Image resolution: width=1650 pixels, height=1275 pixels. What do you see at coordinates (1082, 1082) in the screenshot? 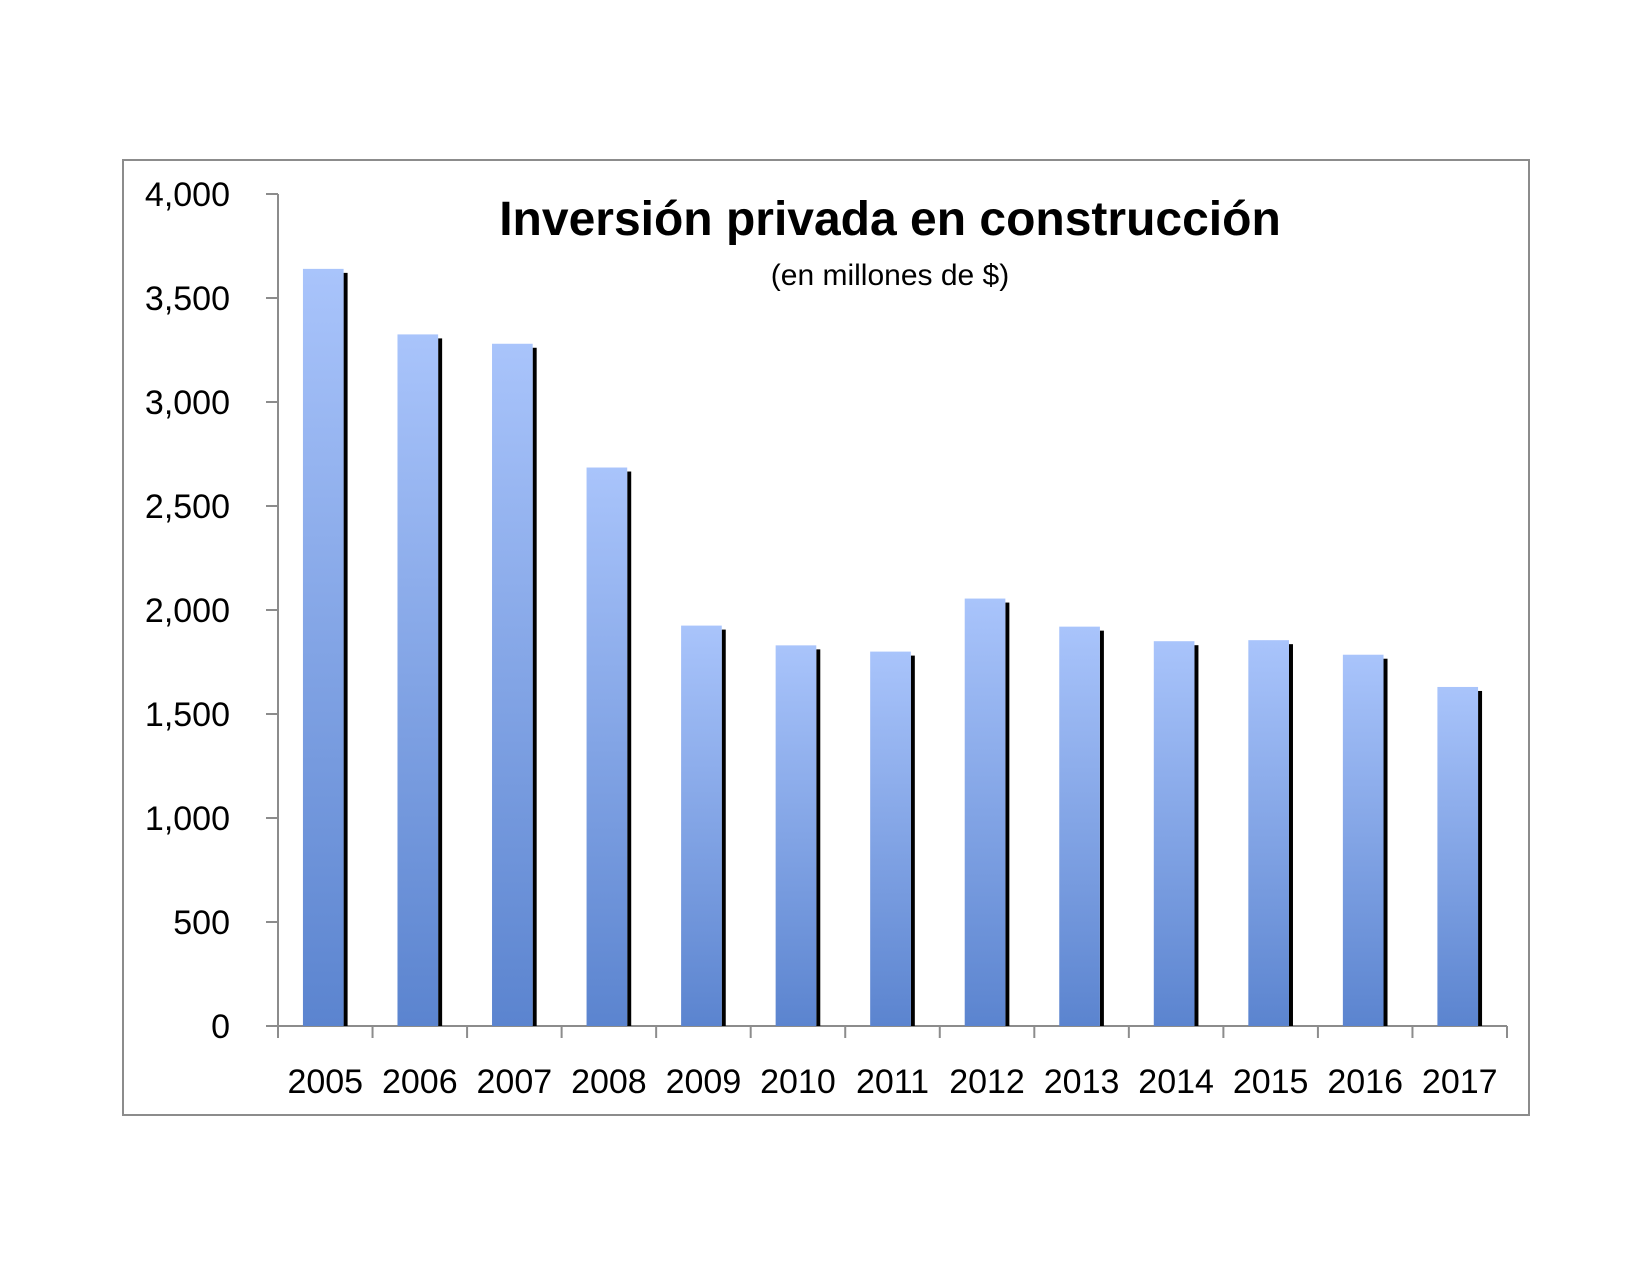
I see `x-tick-label: 2013` at bounding box center [1082, 1082].